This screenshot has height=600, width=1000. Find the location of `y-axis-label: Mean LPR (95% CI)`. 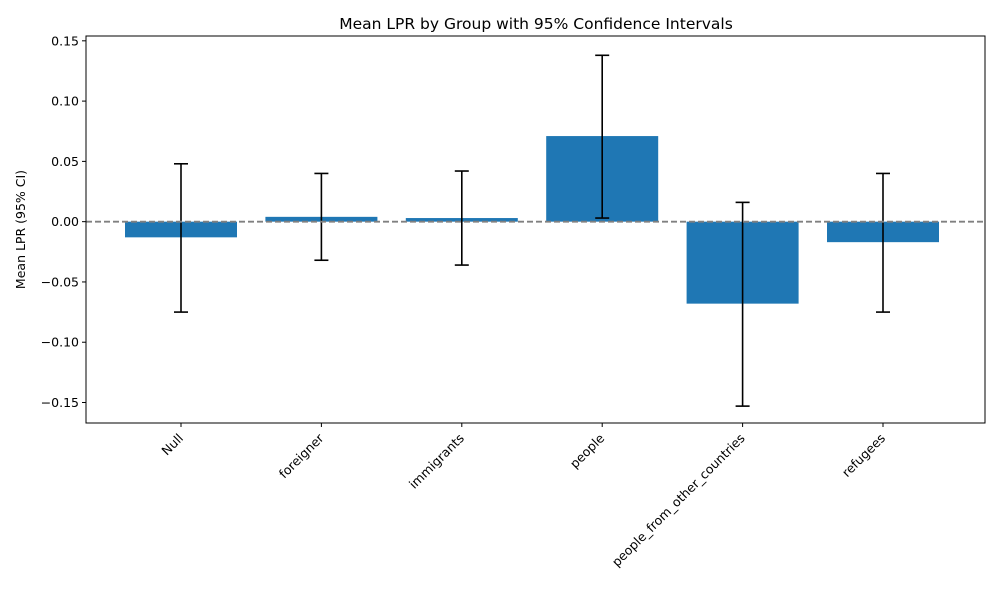

y-axis-label: Mean LPR (95% CI) is located at coordinates (20, 229).